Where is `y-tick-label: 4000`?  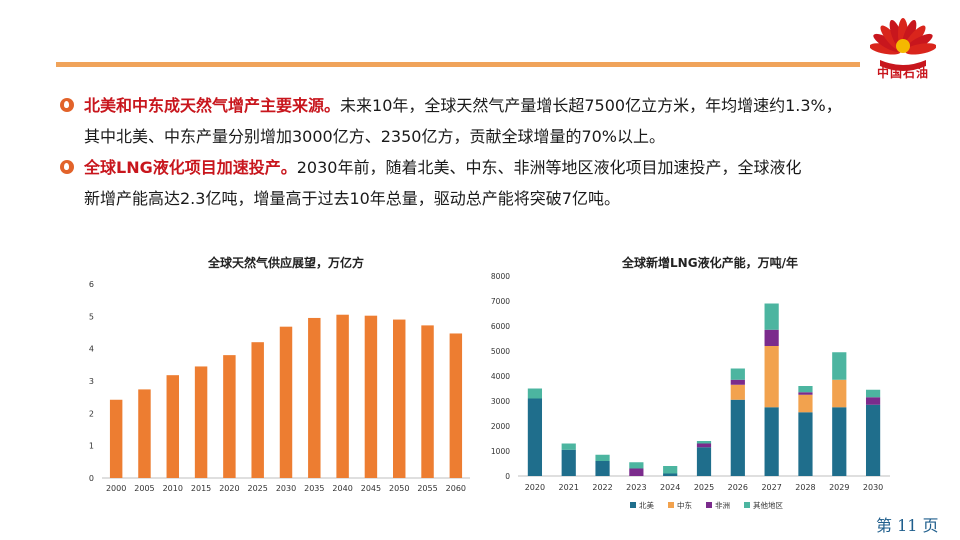
y-tick-label: 4000 is located at coordinates (500, 376).